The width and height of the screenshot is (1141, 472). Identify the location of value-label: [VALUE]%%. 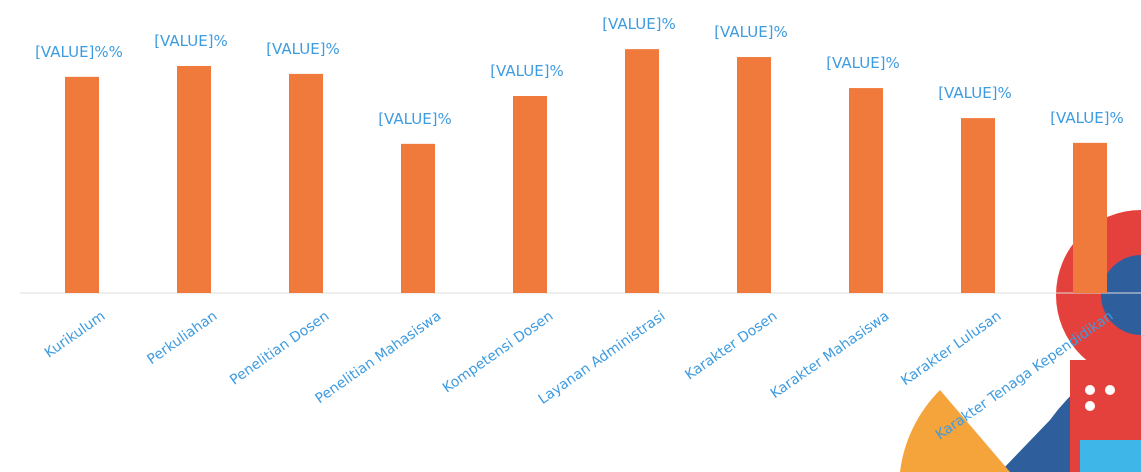
(79, 52).